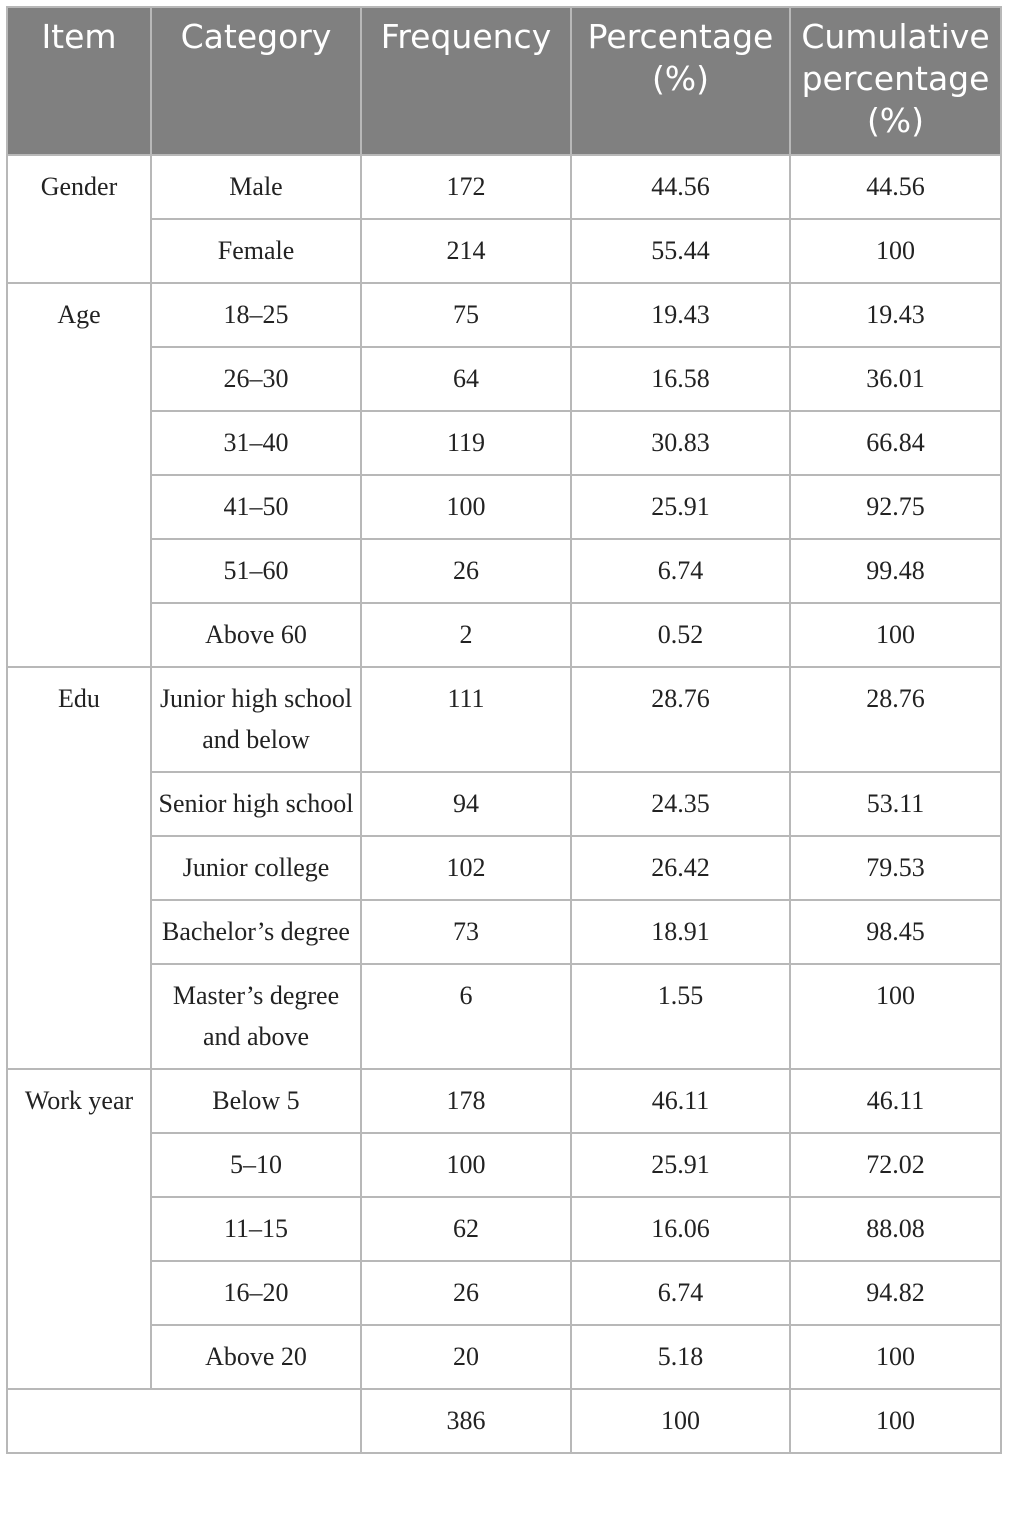 The height and width of the screenshot is (1539, 1009). I want to click on header-cell: Frequency, so click(466, 81).